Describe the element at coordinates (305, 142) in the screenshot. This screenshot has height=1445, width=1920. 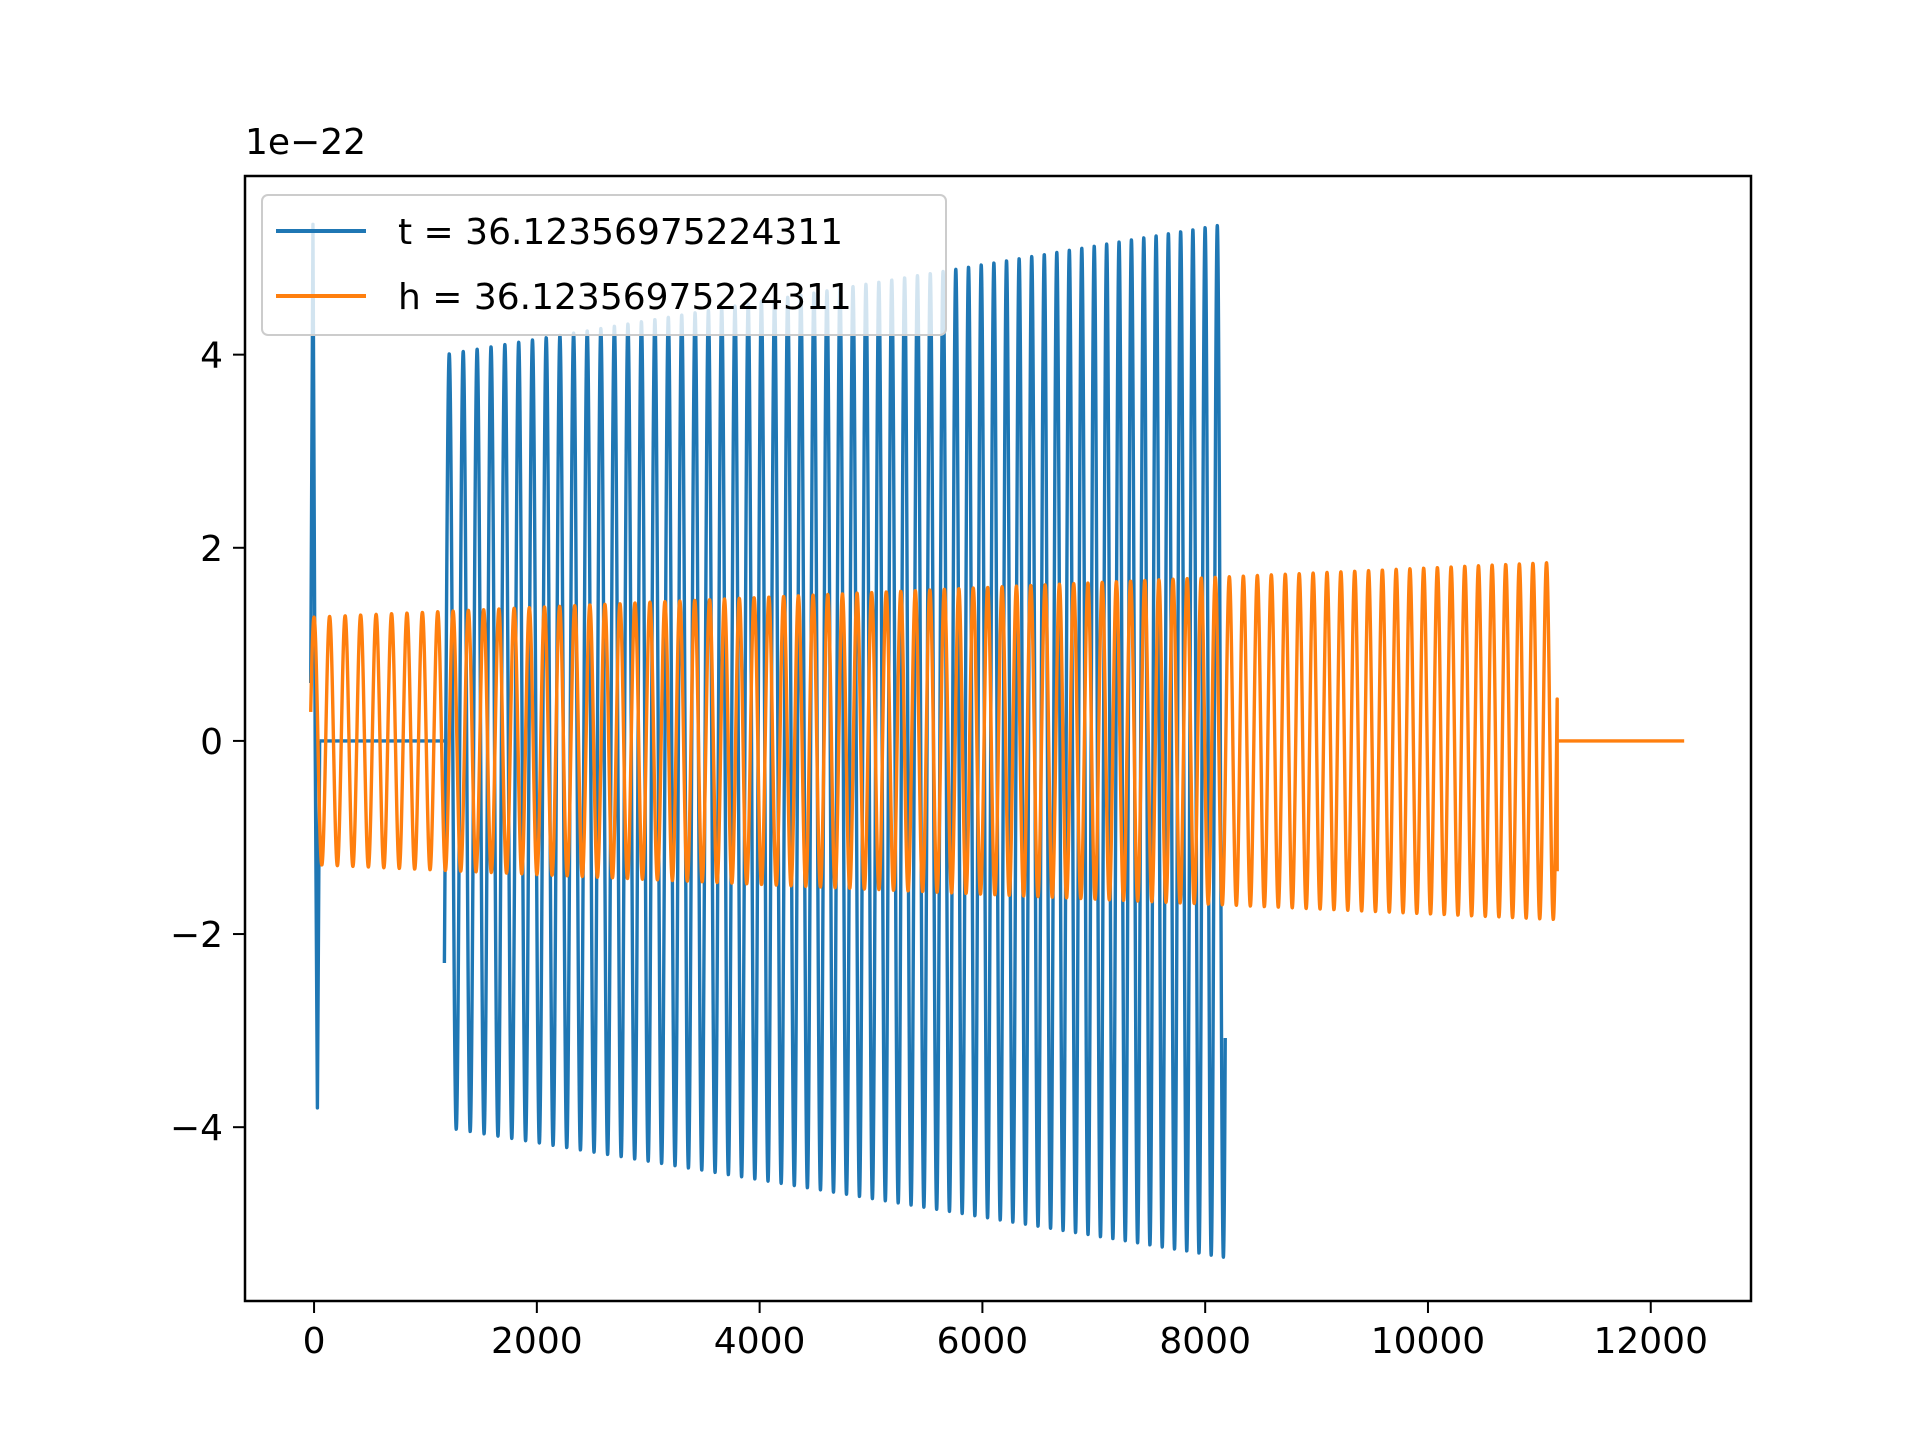
I see `y-offset-label: 1e−22` at that location.